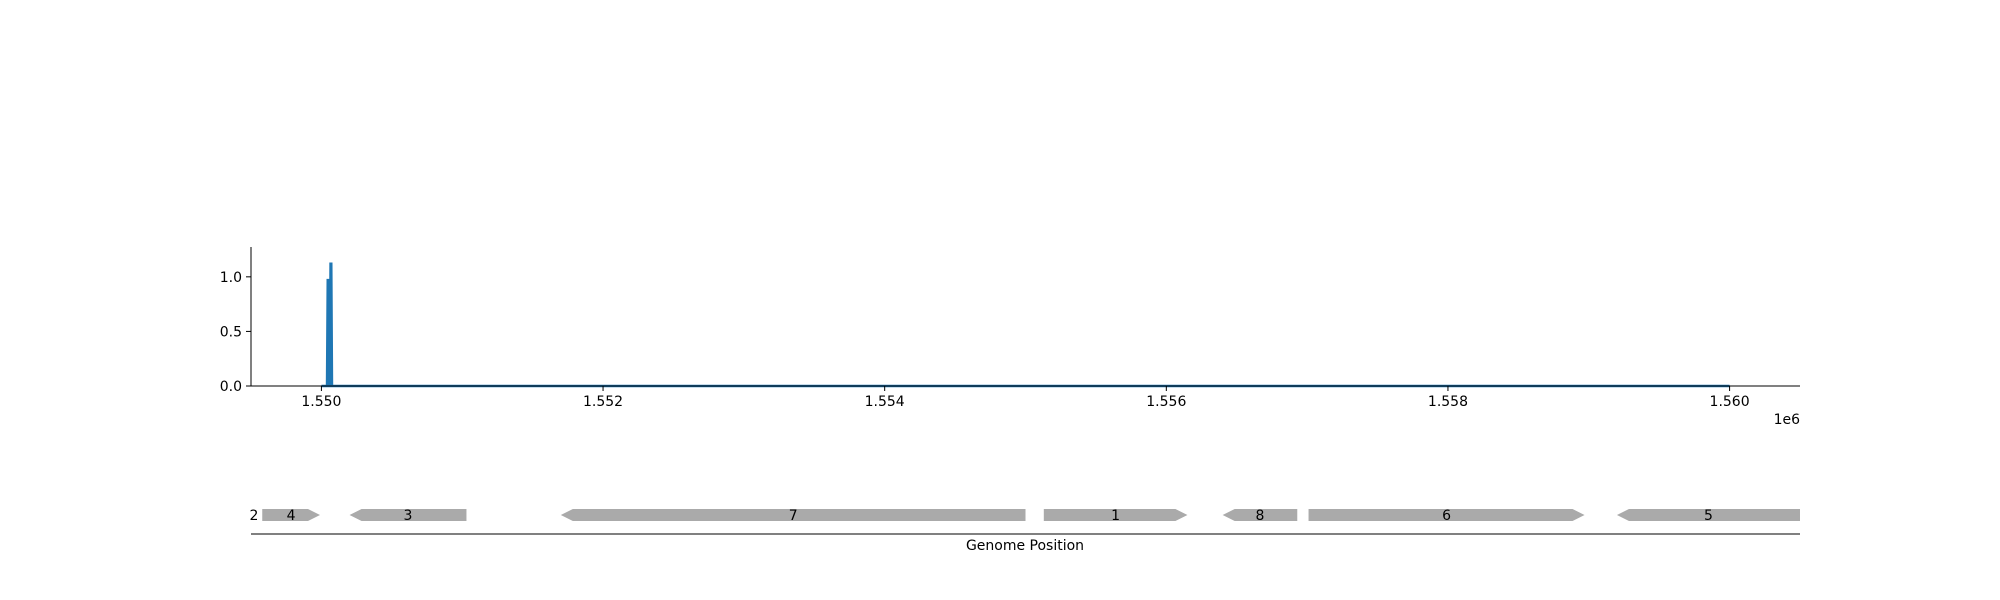  Describe the element at coordinates (321, 402) in the screenshot. I see `x-tick-label: 1.550` at that location.